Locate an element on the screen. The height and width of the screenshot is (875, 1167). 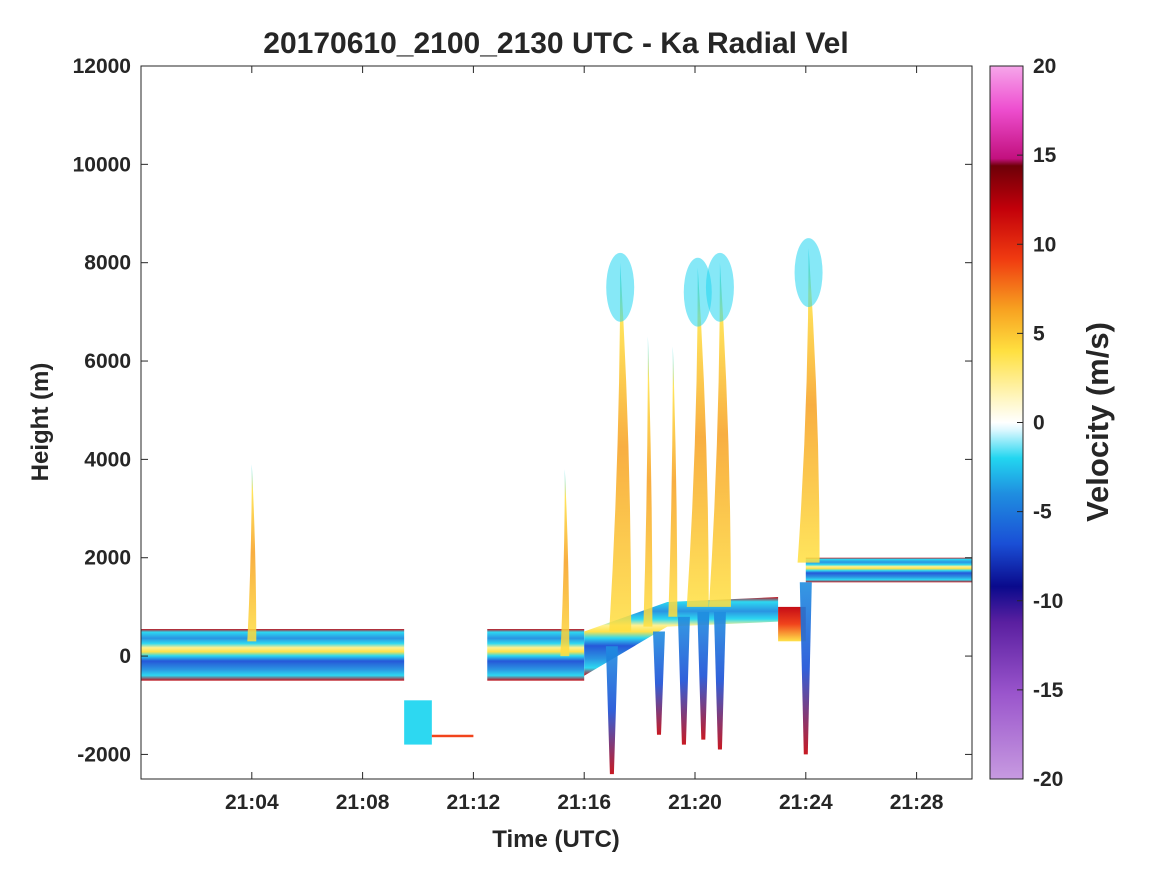
colorbar-tick-label: -20 is located at coordinates (1048, 779).